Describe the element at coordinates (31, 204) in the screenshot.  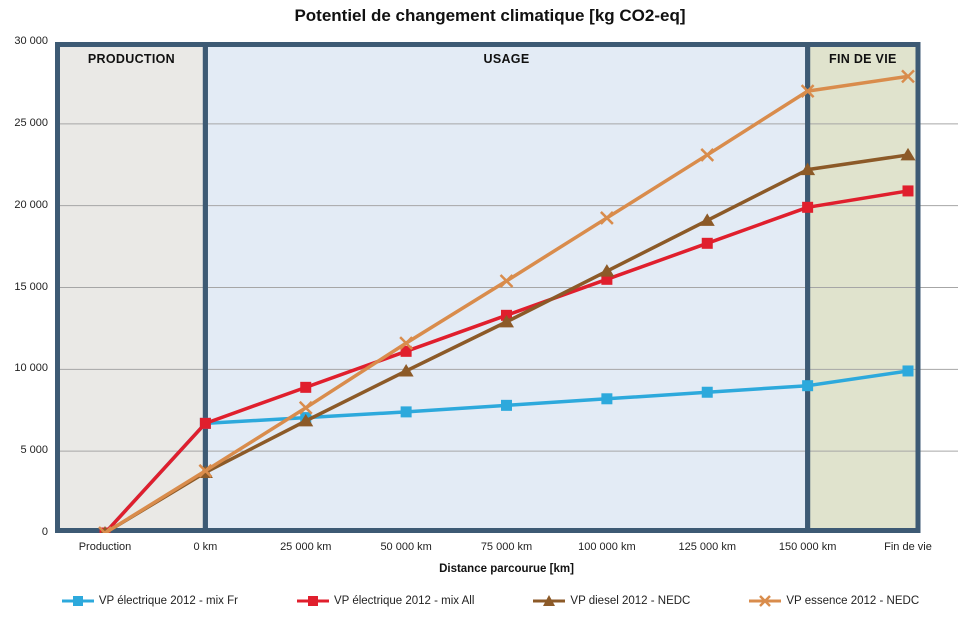
I see `y-axis-tick: 20 000` at that location.